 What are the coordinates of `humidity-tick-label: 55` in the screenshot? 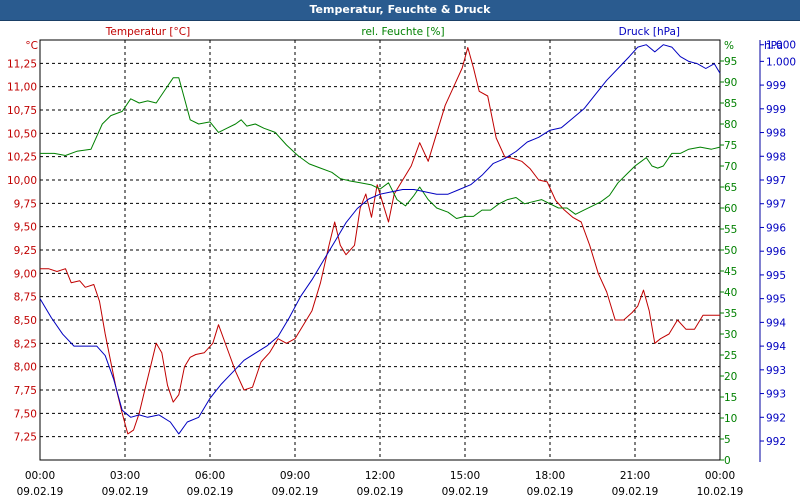 It's located at (730, 230).